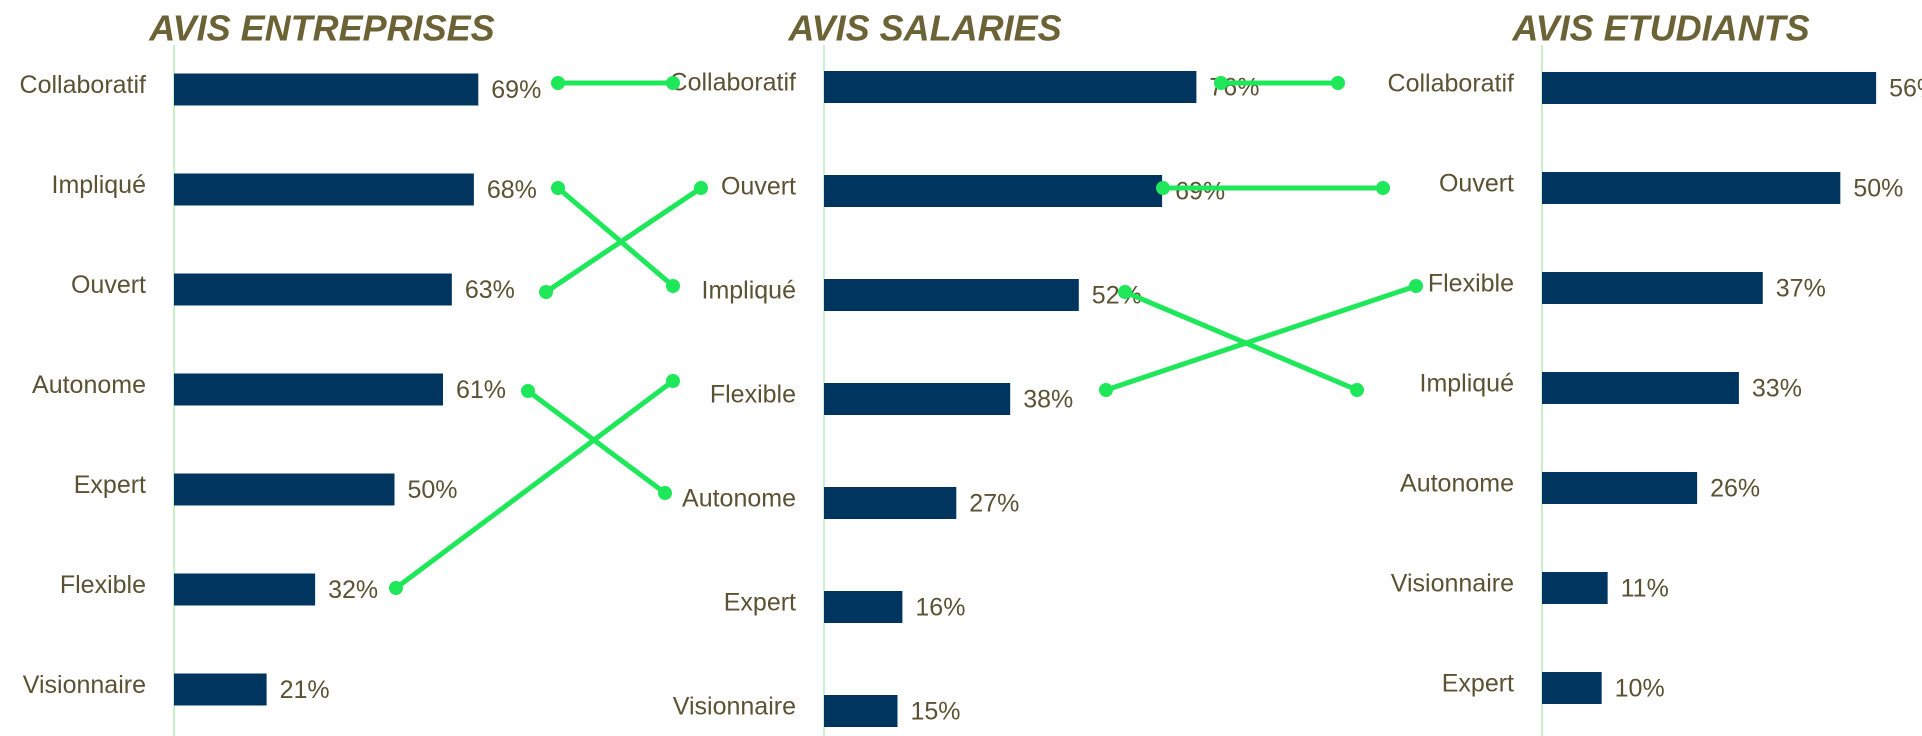  I want to click on value-label: 32%, so click(353, 590).